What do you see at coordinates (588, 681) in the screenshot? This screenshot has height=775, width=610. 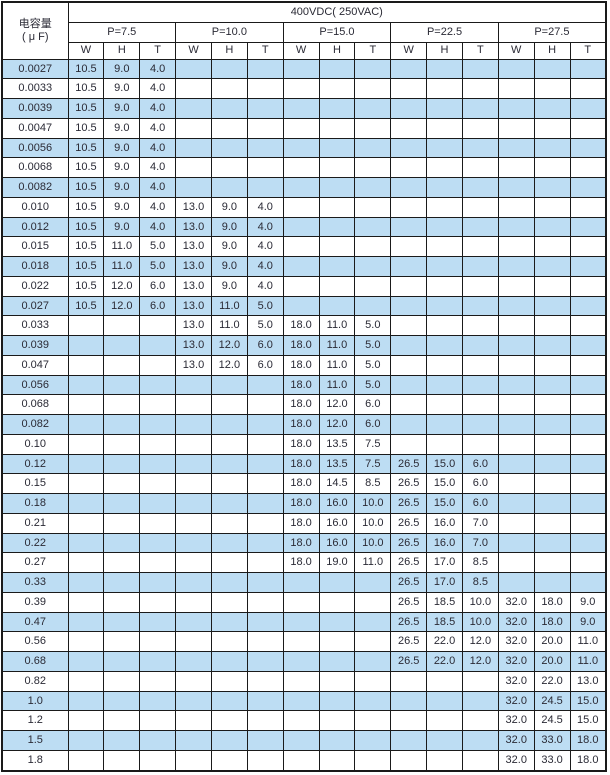 I see `dimension-cell: 13.0` at bounding box center [588, 681].